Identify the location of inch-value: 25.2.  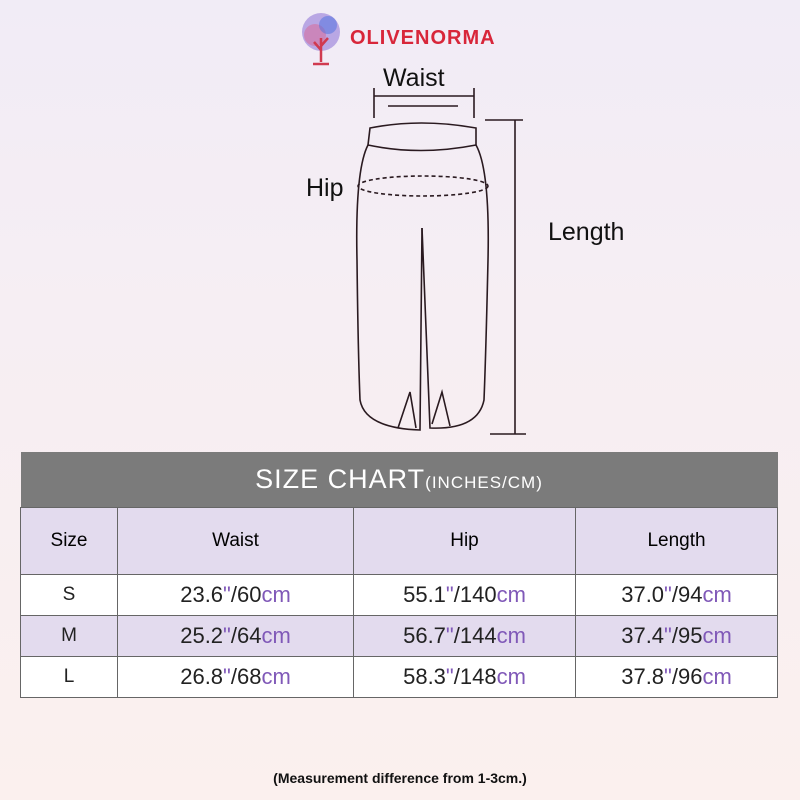
(202, 635).